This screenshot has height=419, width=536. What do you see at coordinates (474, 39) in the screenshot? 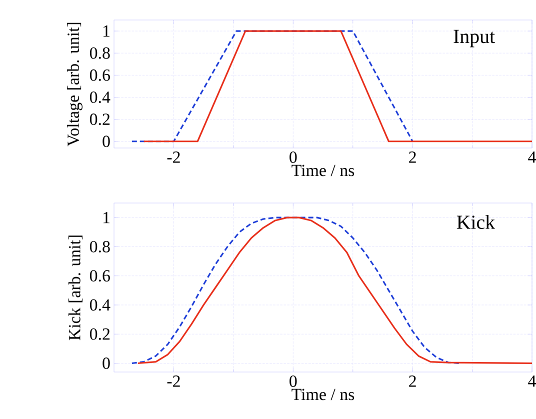
I see `annotation: Input` at bounding box center [474, 39].